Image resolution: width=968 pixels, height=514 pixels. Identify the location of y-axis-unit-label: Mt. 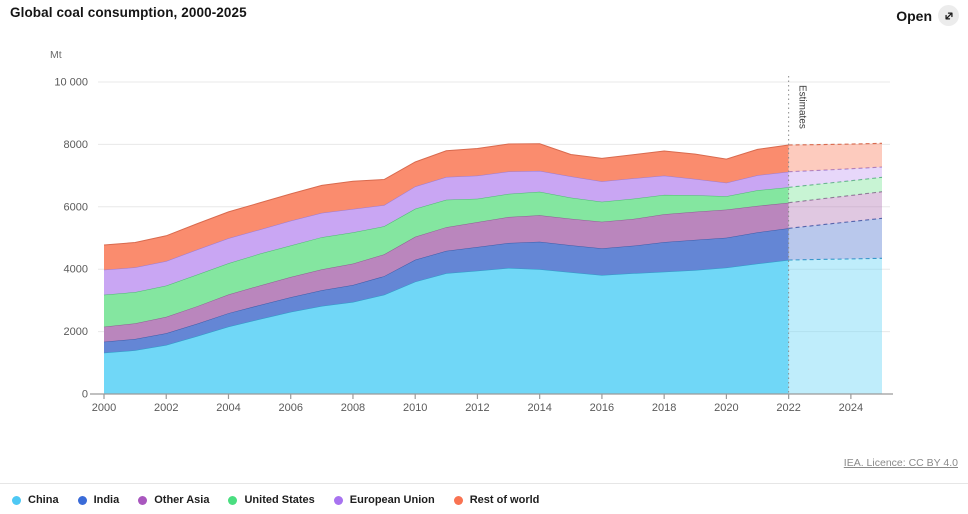
(56, 55).